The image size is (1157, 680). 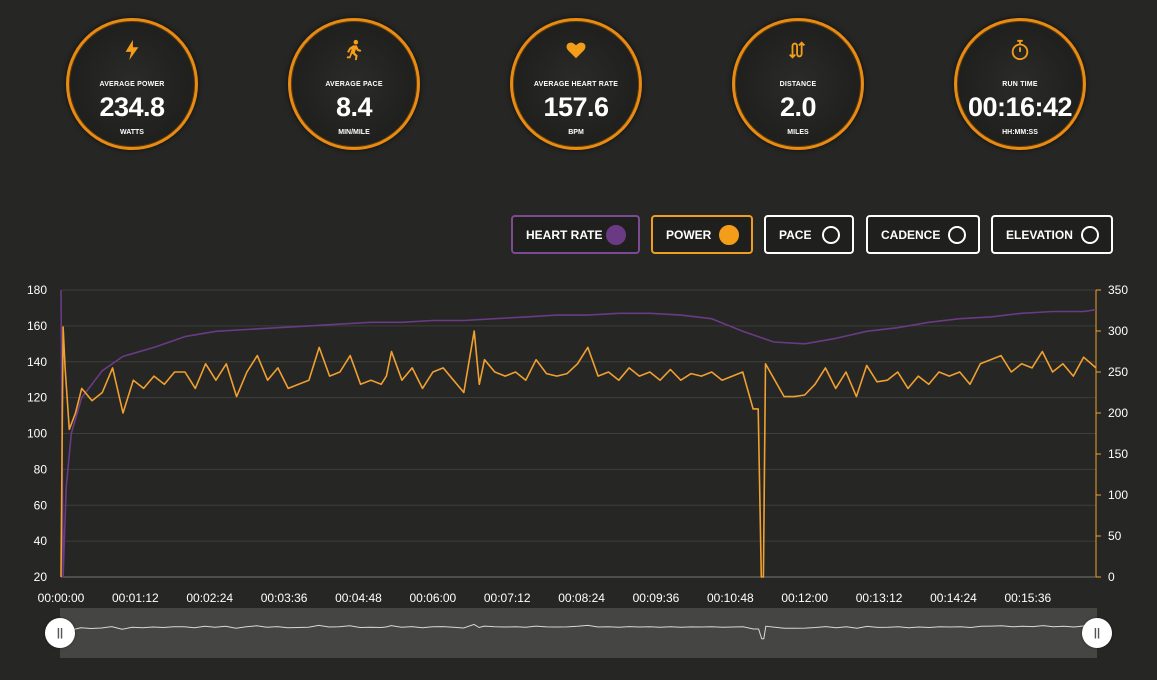 What do you see at coordinates (804, 598) in the screenshot?
I see `x-tick-label: 00:12:00` at bounding box center [804, 598].